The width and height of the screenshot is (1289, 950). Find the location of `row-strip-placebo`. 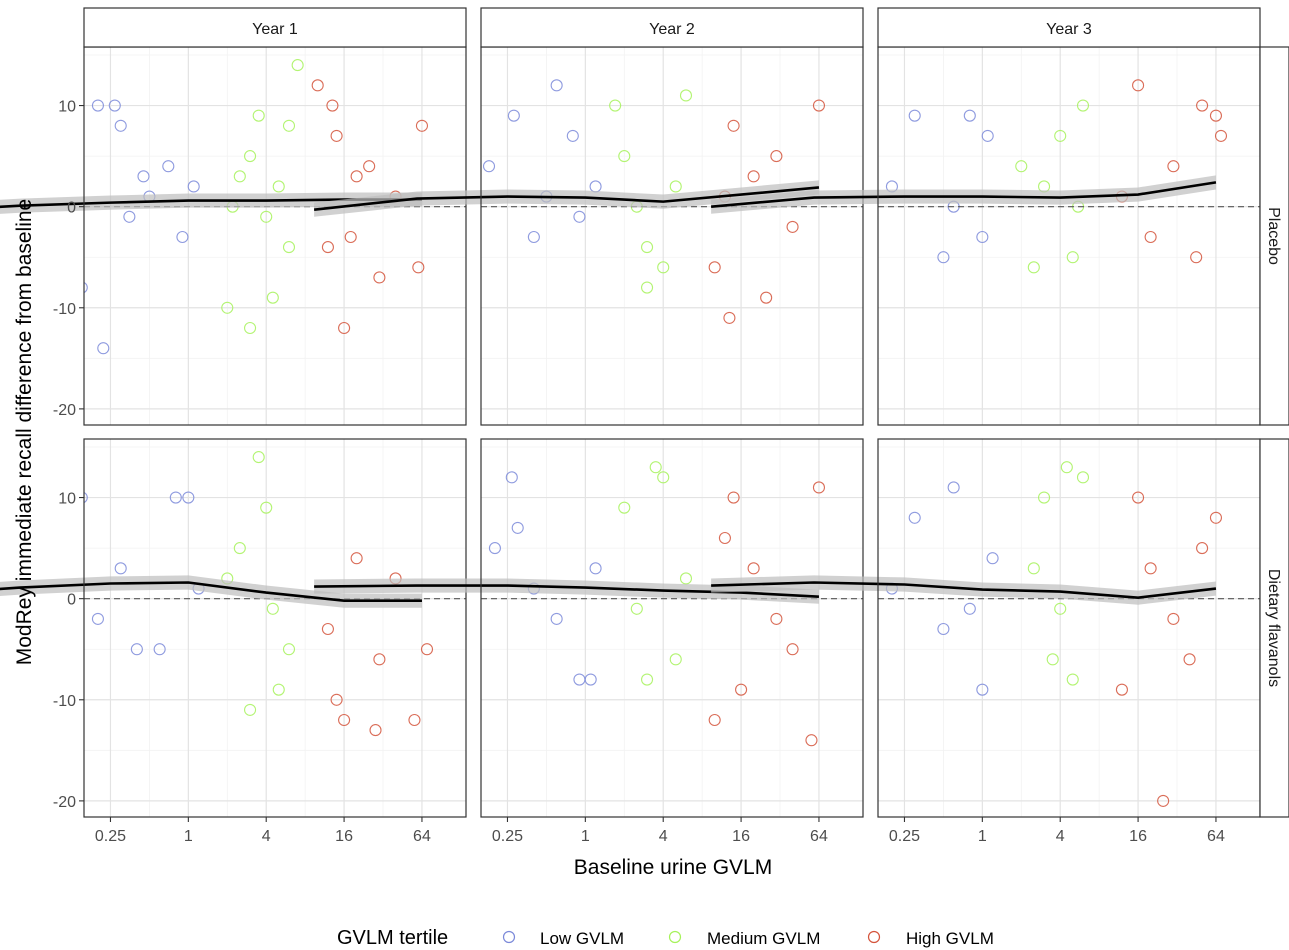

row-strip-placebo is located at coordinates (1274, 236).